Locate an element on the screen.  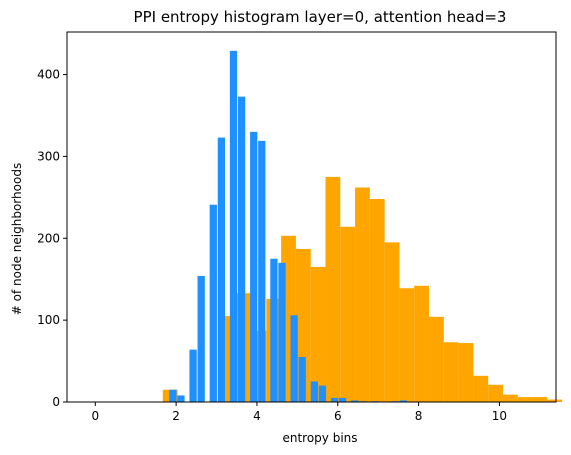
x-tick-label: 10 is located at coordinates (499, 416).